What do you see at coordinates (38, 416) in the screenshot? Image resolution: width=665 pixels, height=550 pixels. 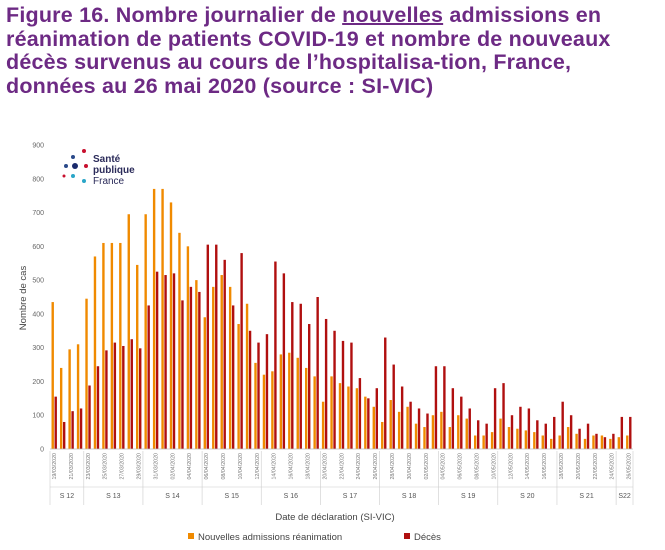 I see `y-tick-label: 100` at bounding box center [38, 416].